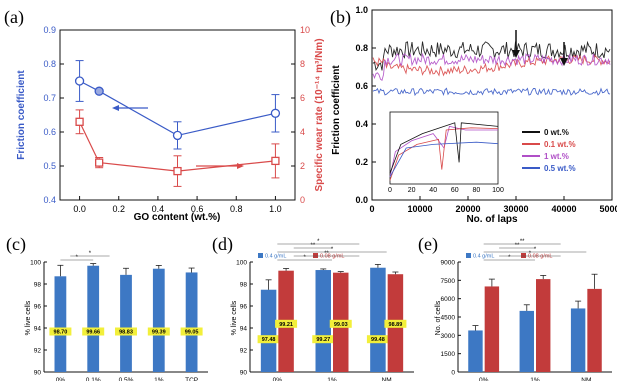 The height and width of the screenshot is (381, 617). Describe the element at coordinates (177, 108) in the screenshot. I see `series-line-left` at that location.